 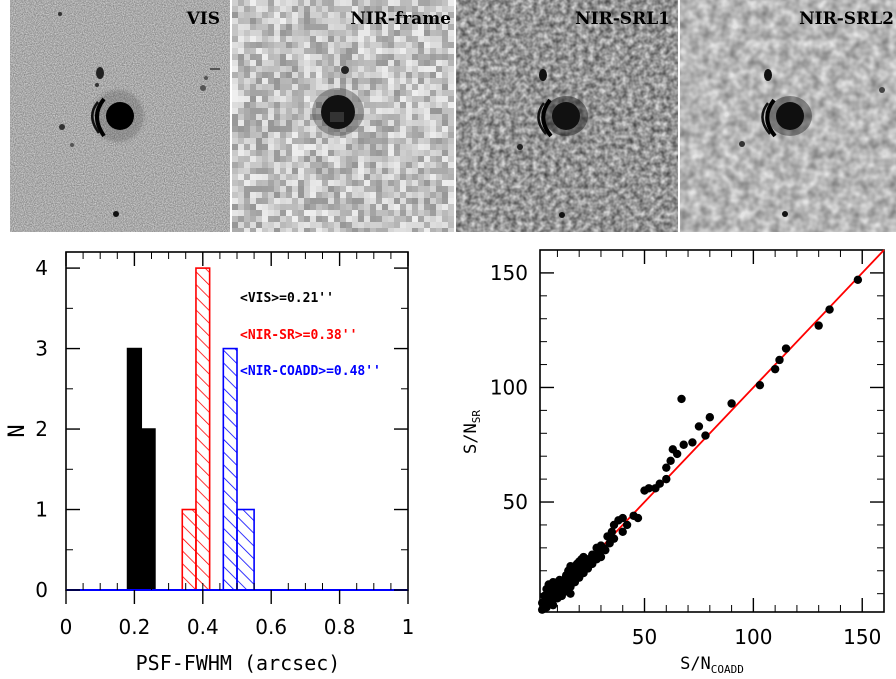 I want to click on nir-frame-panel-label: NIR-frame, so click(x=400, y=19).